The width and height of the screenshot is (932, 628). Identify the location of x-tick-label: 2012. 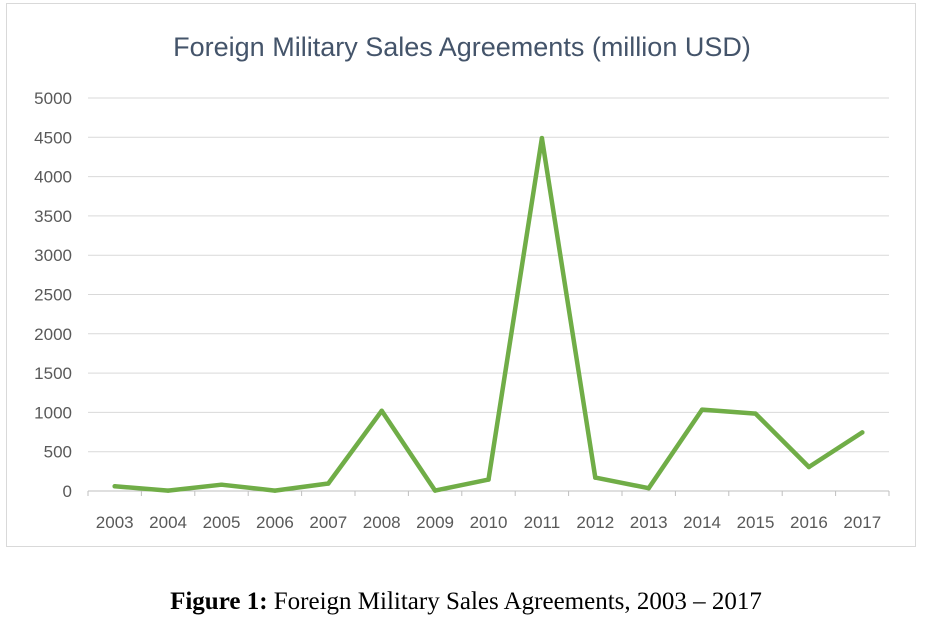
(595, 522).